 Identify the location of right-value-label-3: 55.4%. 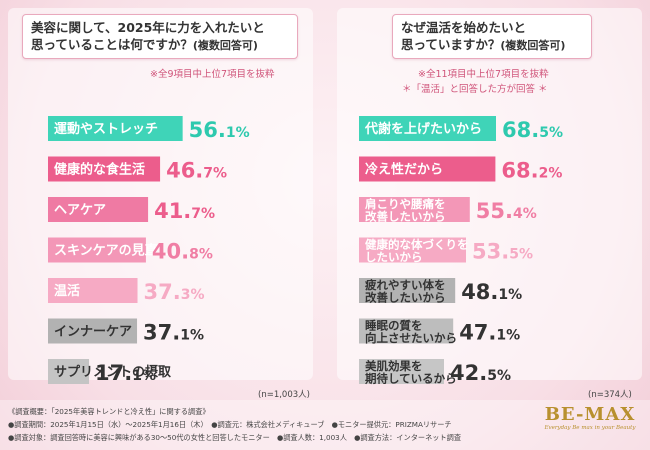
(506, 211).